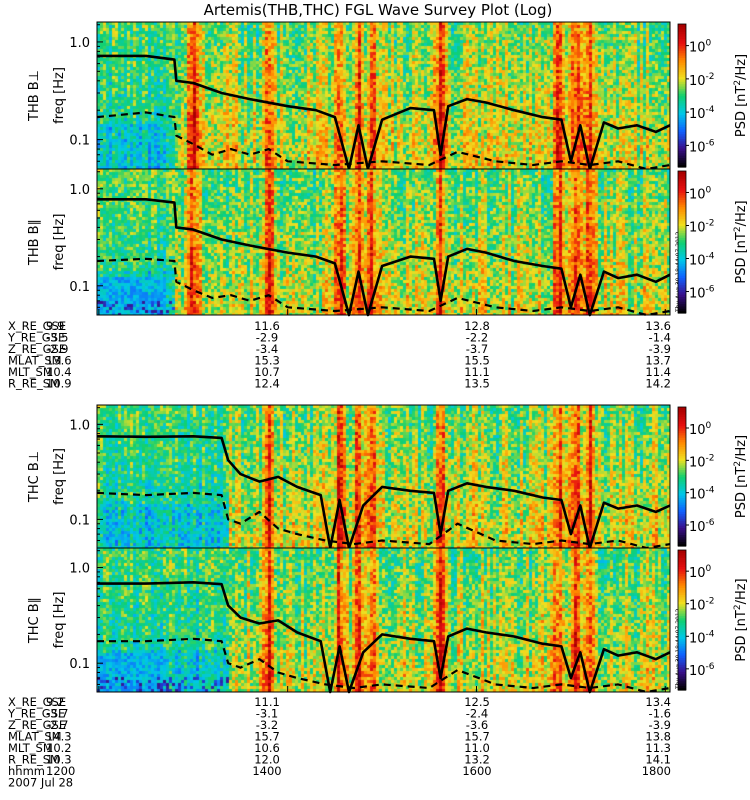 This screenshot has height=800, width=750. I want to click on panel-name: THB B⊥, so click(34, 96).